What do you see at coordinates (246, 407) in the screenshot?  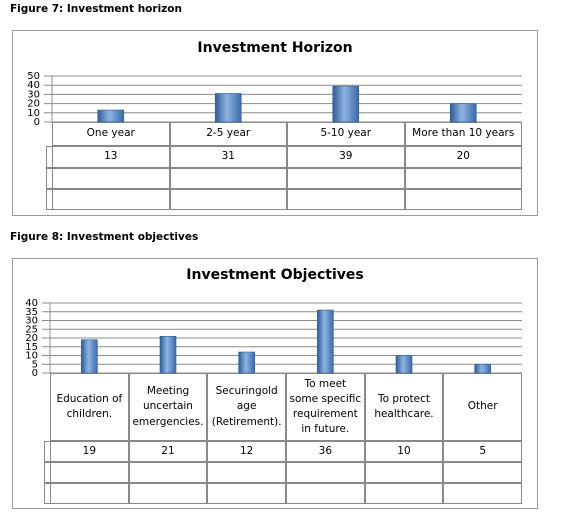 I see `category-cell: Securingold age (Retirement).` at bounding box center [246, 407].